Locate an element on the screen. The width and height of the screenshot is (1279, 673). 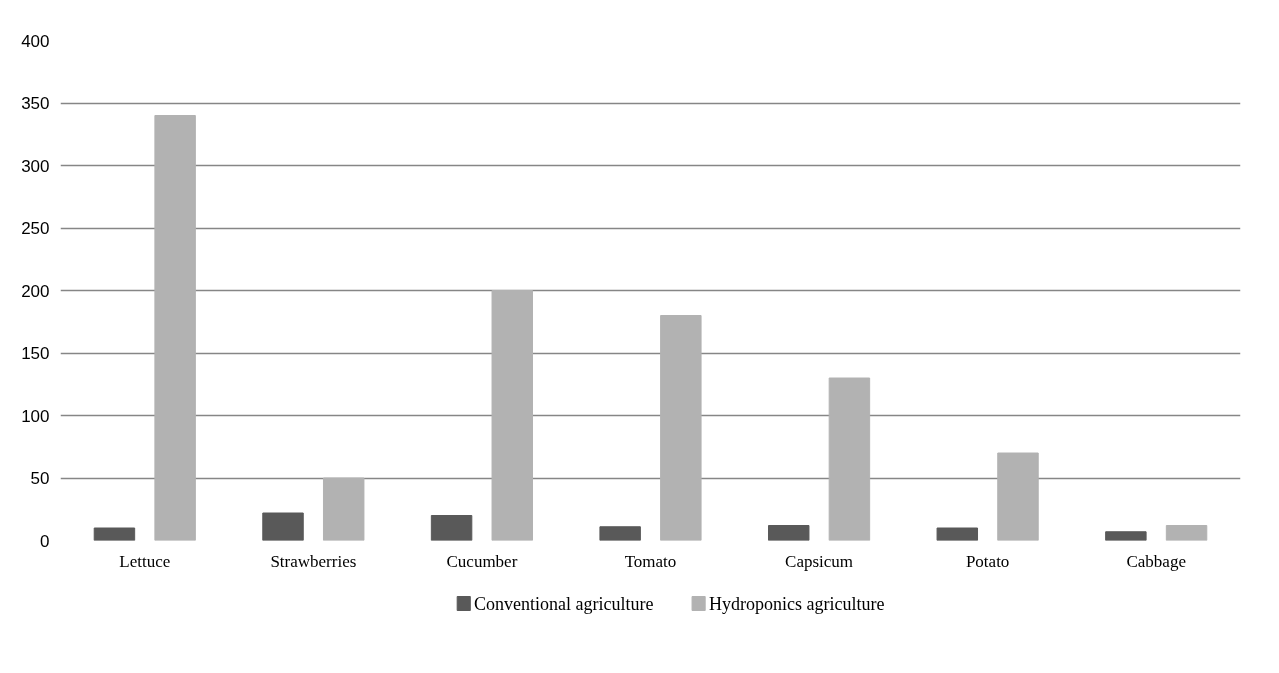
y-tick-label: 150 is located at coordinates (35, 353).